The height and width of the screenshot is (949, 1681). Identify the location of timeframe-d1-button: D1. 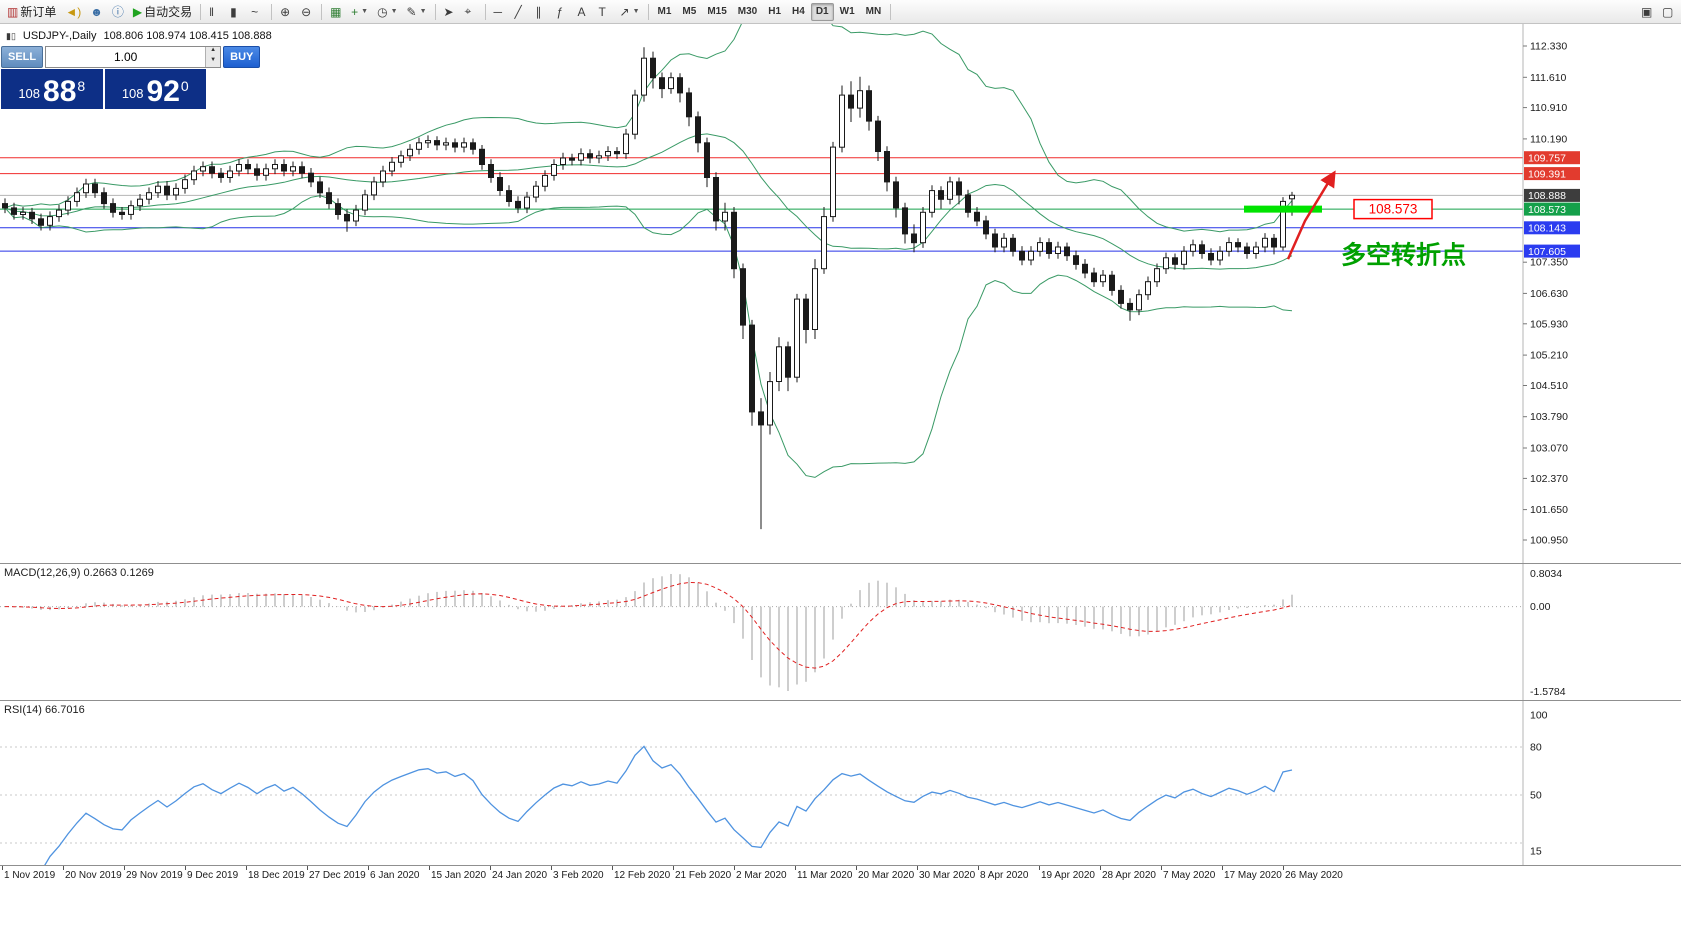
(822, 11).